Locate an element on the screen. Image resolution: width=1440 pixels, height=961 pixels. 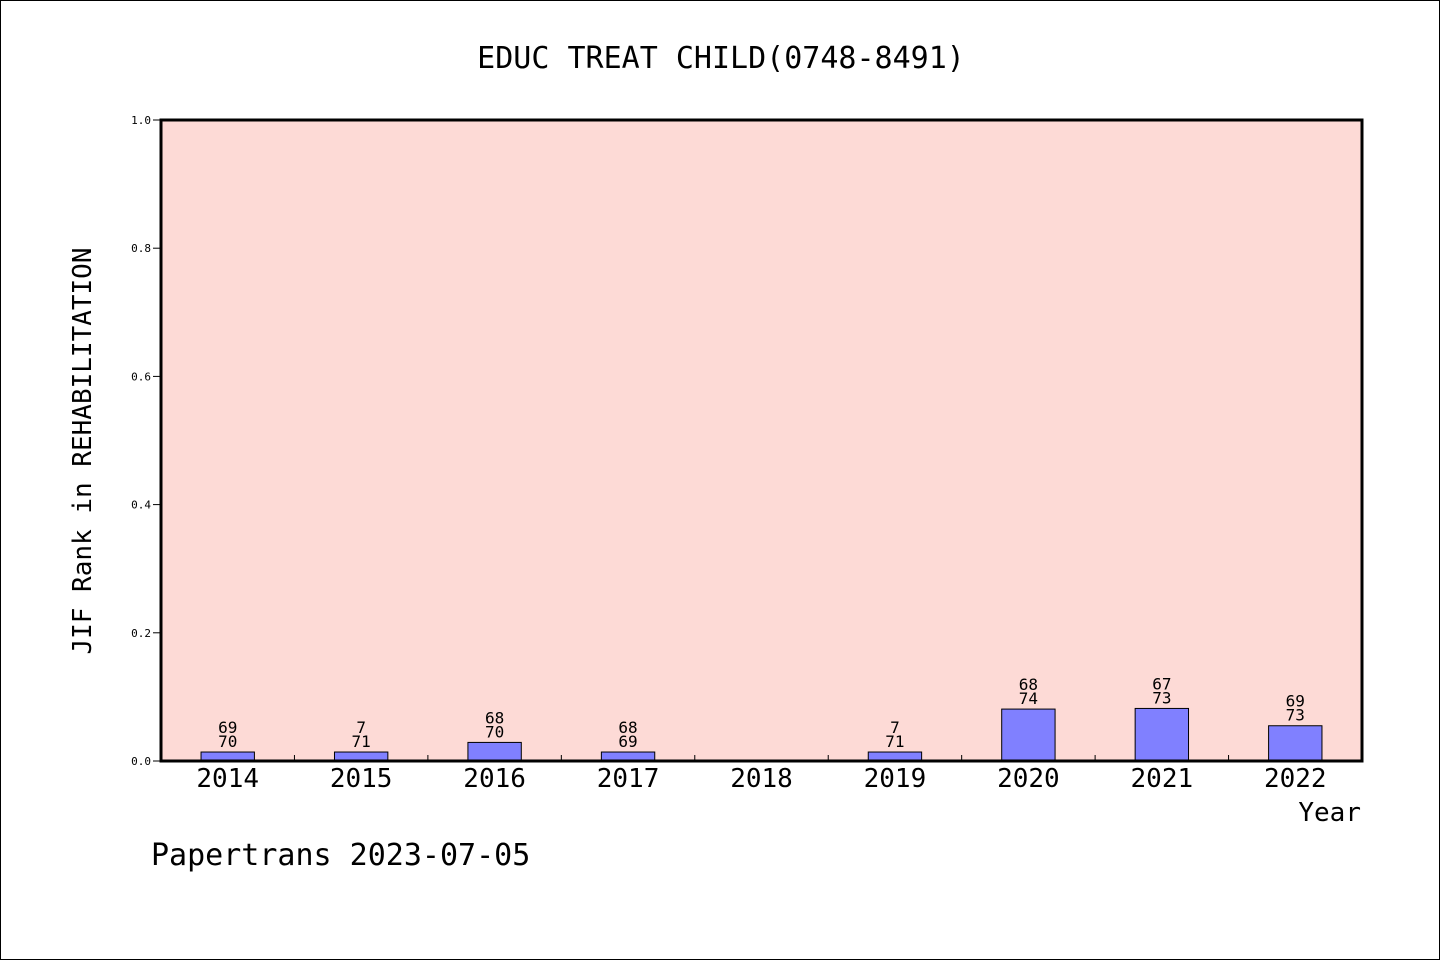
x-tick-label: 2022 is located at coordinates (1295, 779).